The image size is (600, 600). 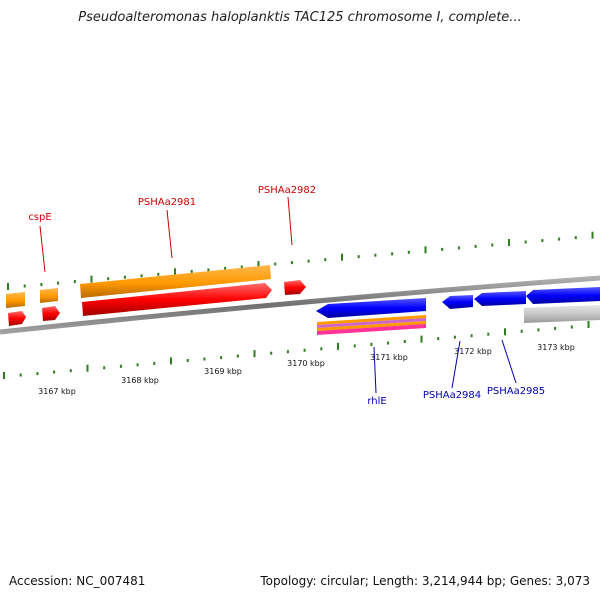 I want to click on feature-blue-right, so click(x=563, y=295).